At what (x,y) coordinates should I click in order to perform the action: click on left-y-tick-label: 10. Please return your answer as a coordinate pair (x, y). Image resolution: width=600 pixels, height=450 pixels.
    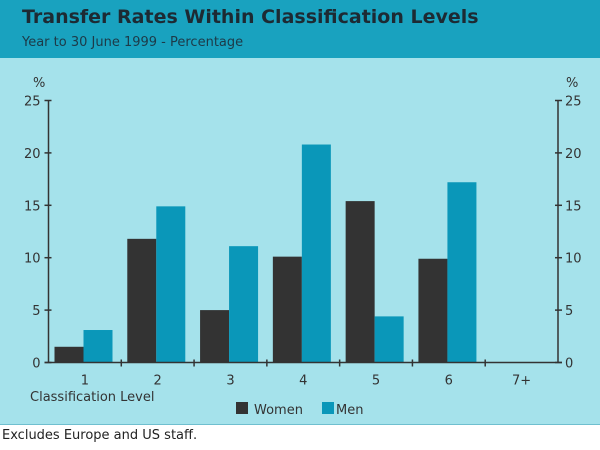
    Looking at the image, I should click on (32, 259).